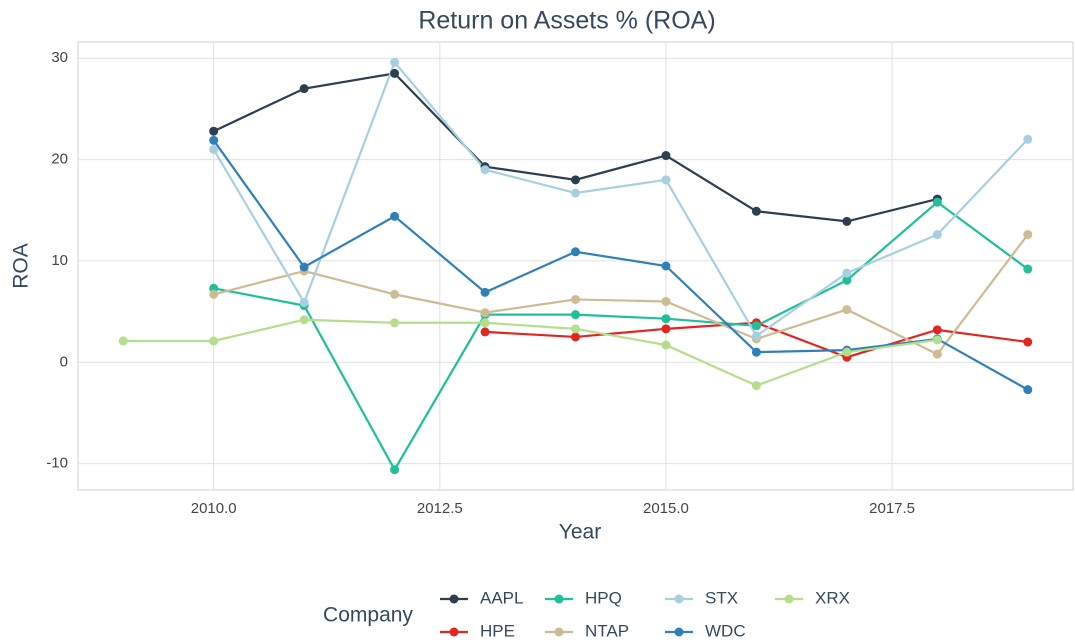  Describe the element at coordinates (368, 615) in the screenshot. I see `legend-title: Company` at that location.